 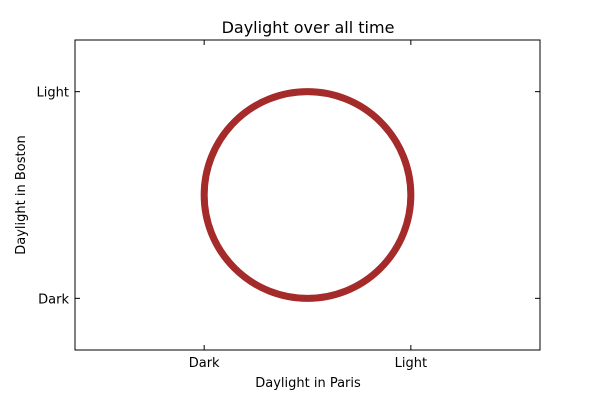 What do you see at coordinates (308, 383) in the screenshot?
I see `x-axis-label: Daylight in Paris` at bounding box center [308, 383].